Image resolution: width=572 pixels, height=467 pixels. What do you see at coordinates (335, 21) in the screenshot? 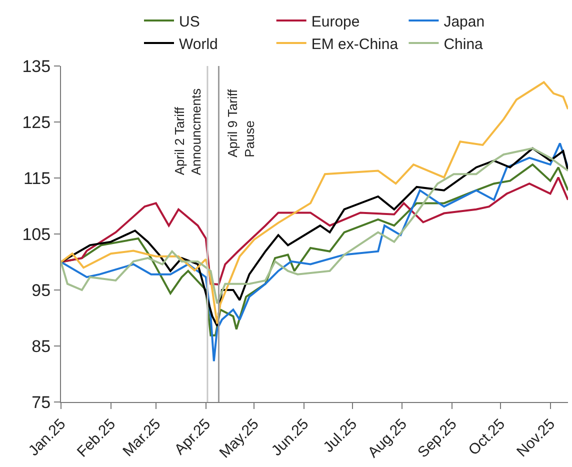
I see `legend-label: Europe` at bounding box center [335, 21].